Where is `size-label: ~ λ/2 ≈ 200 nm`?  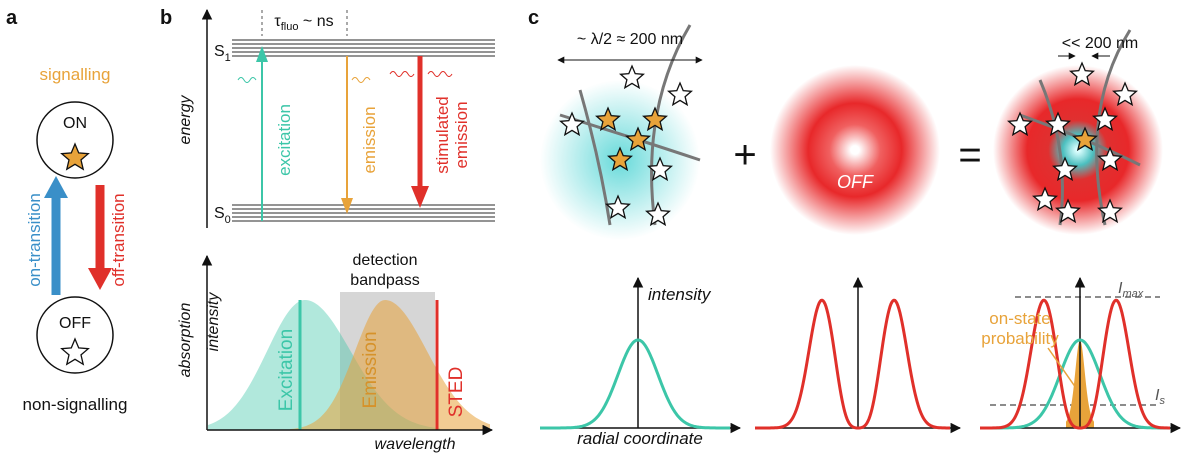 size-label: ~ λ/2 ≈ 200 nm is located at coordinates (630, 39).